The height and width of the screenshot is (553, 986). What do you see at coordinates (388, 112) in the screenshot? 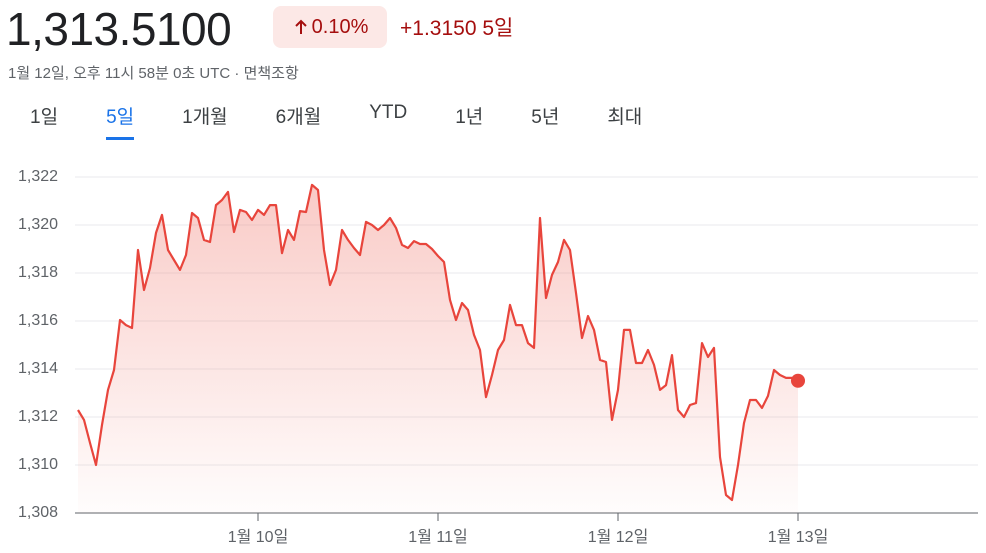
I see `range-tab: YTD` at bounding box center [388, 112].